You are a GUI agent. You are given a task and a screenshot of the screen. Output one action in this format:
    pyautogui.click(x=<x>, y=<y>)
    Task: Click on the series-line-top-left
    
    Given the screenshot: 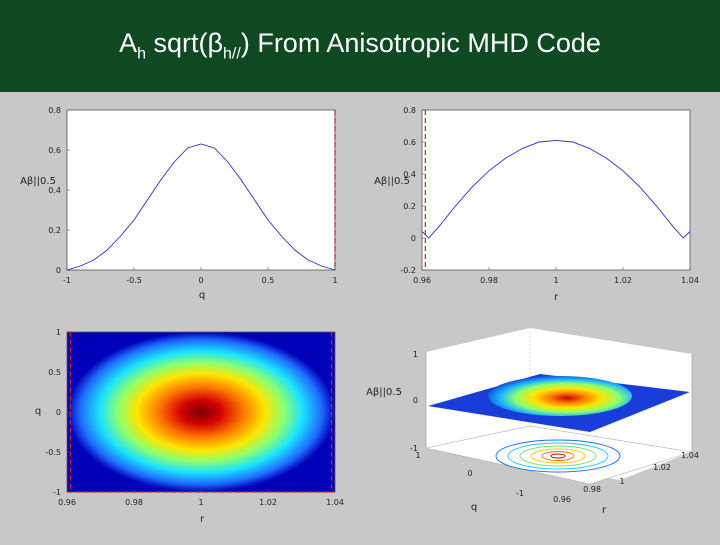 What is the action you would take?
    pyautogui.click(x=201, y=207)
    